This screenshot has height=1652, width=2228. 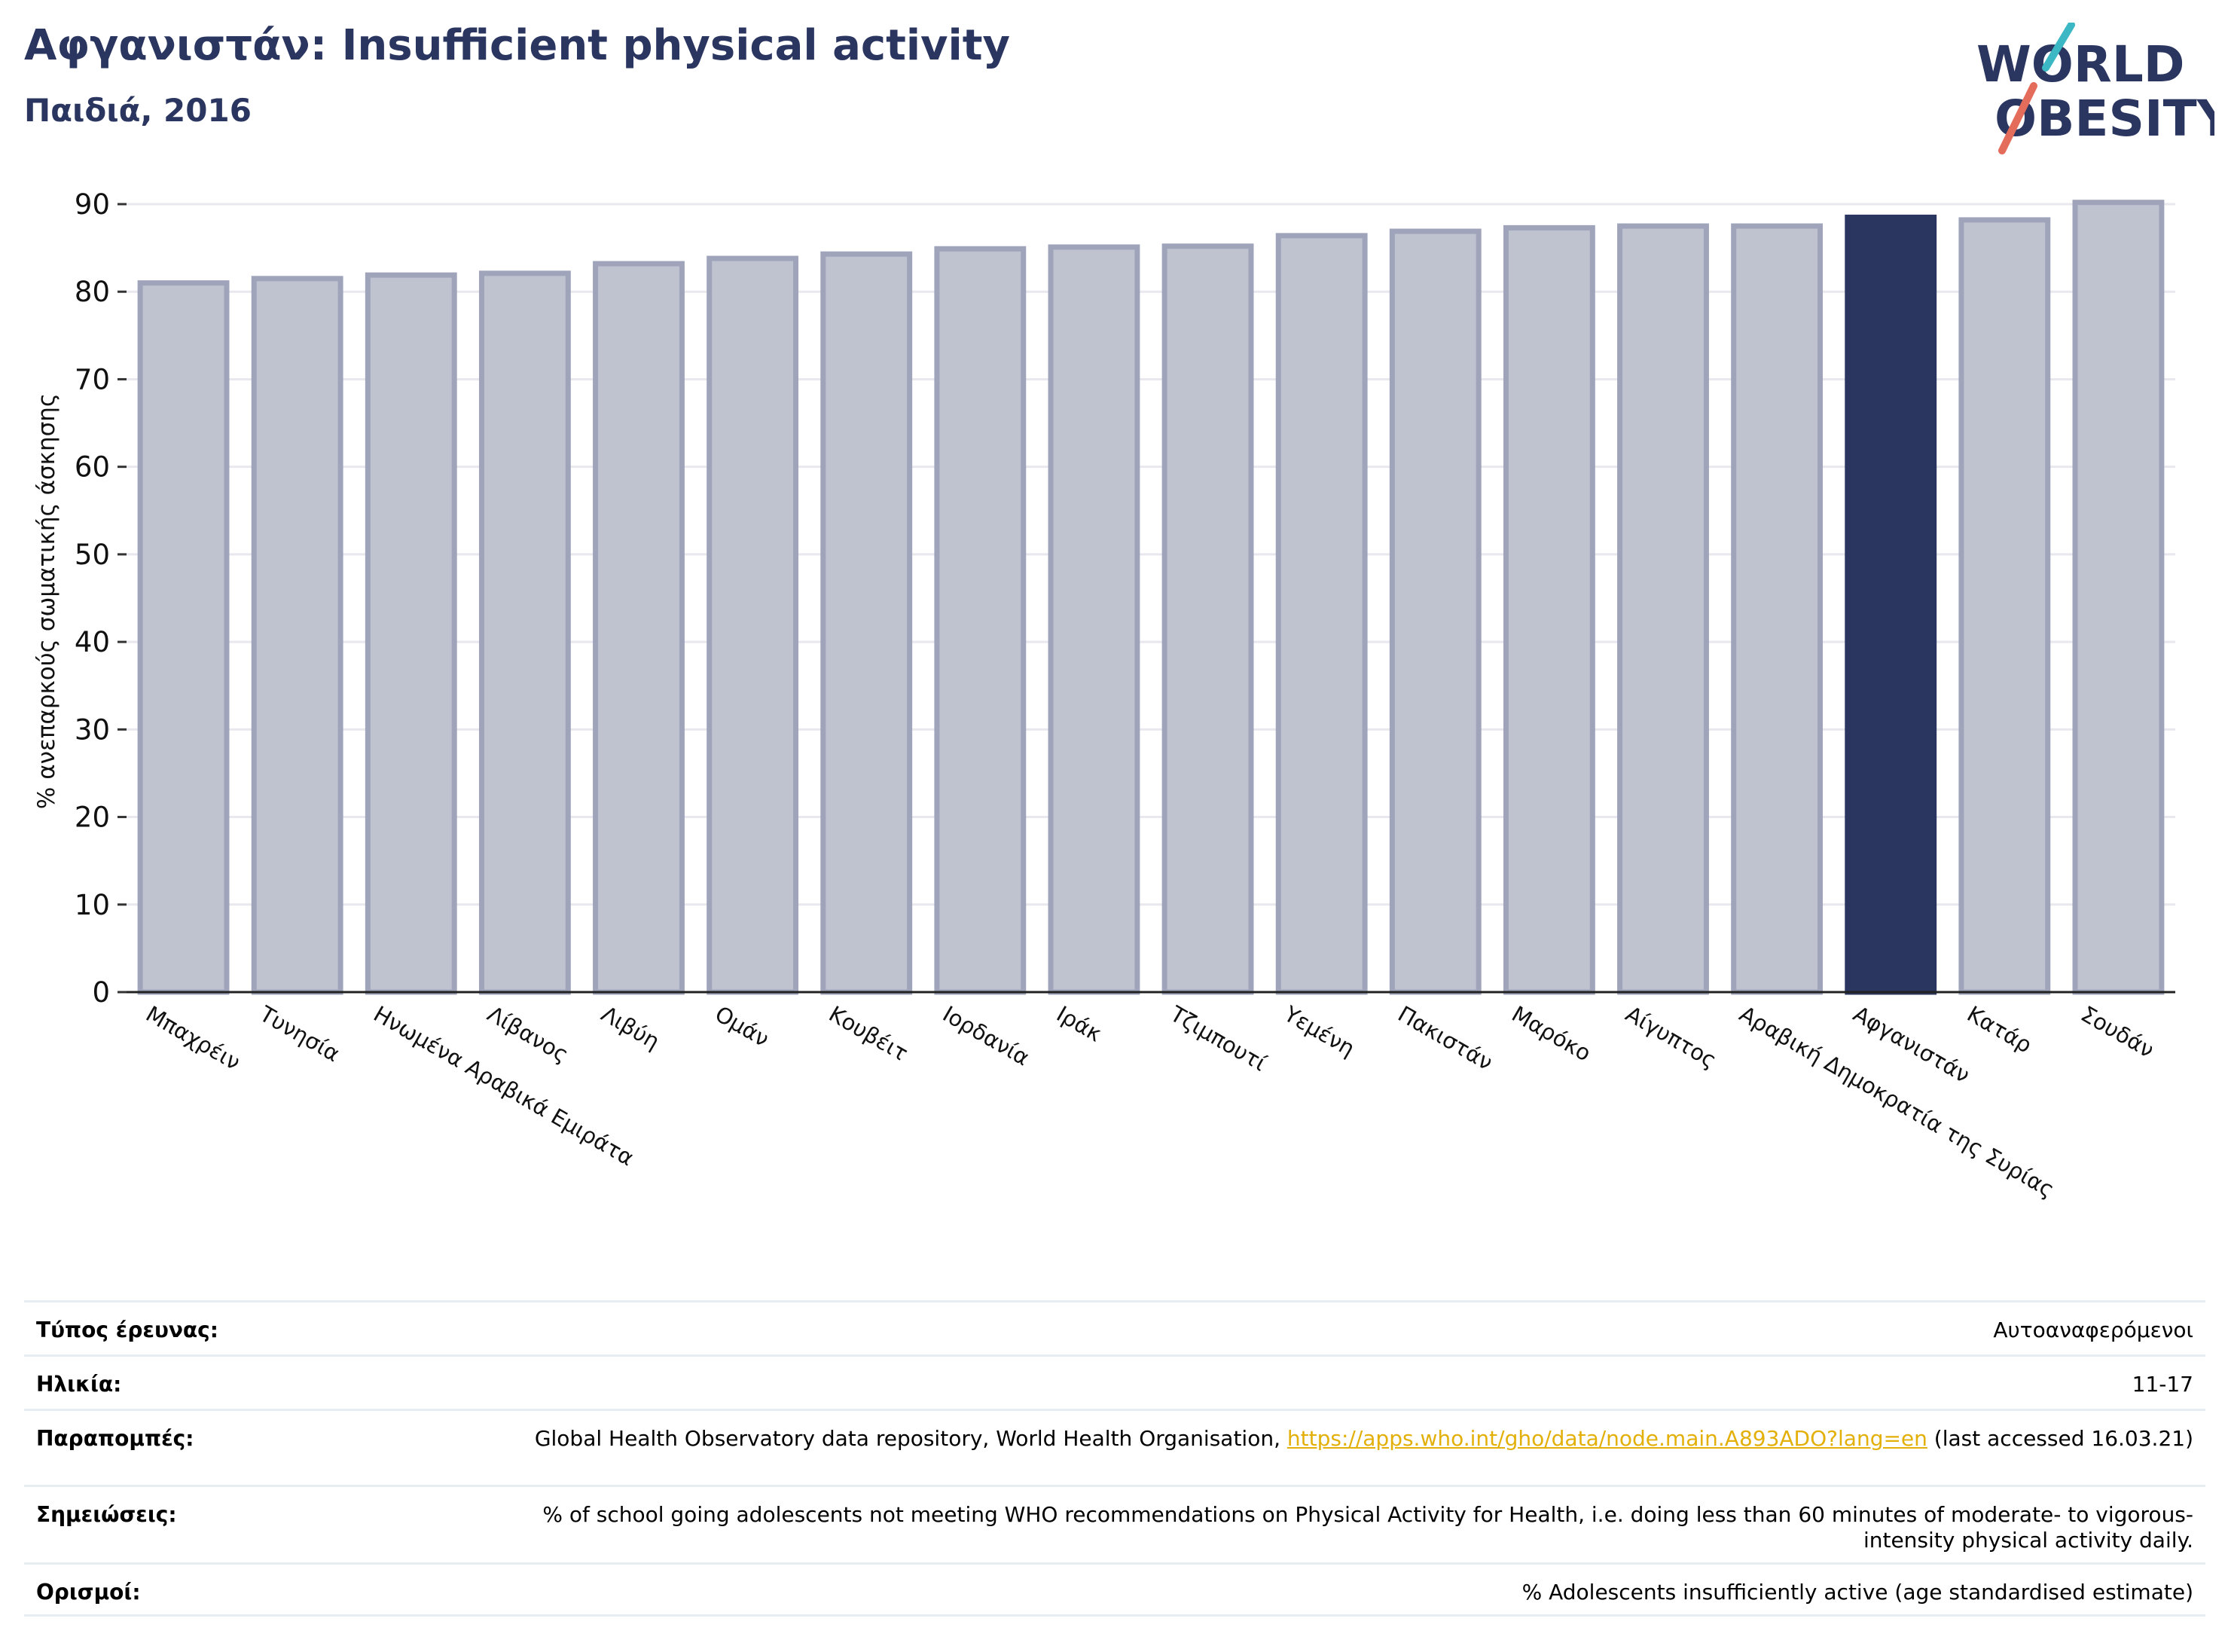 What do you see at coordinates (1079, 1024) in the screenshot?
I see `x-tick-label: Ιράκ` at bounding box center [1079, 1024].